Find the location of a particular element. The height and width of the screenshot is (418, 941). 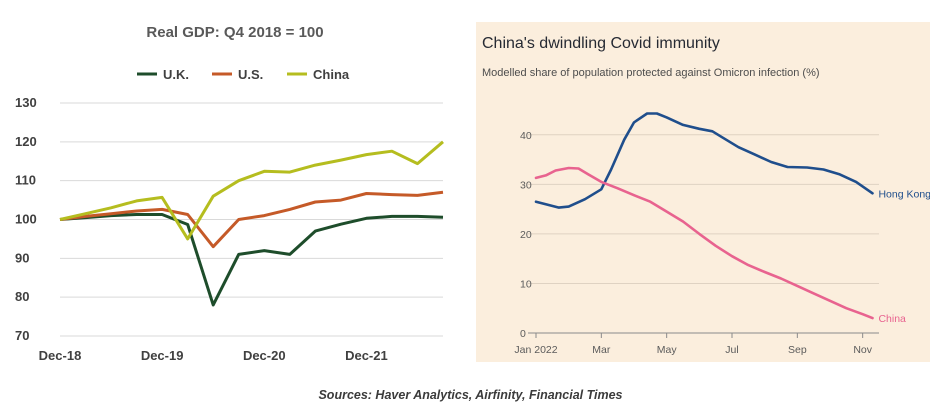

series-line-u-s is located at coordinates (251, 219).